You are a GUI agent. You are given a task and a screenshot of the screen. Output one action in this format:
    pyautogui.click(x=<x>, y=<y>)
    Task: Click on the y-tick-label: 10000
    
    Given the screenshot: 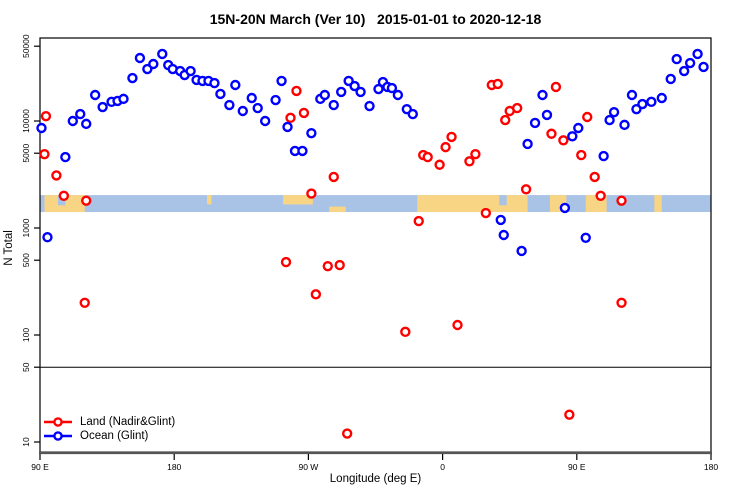 What is the action you would take?
    pyautogui.click(x=26, y=121)
    